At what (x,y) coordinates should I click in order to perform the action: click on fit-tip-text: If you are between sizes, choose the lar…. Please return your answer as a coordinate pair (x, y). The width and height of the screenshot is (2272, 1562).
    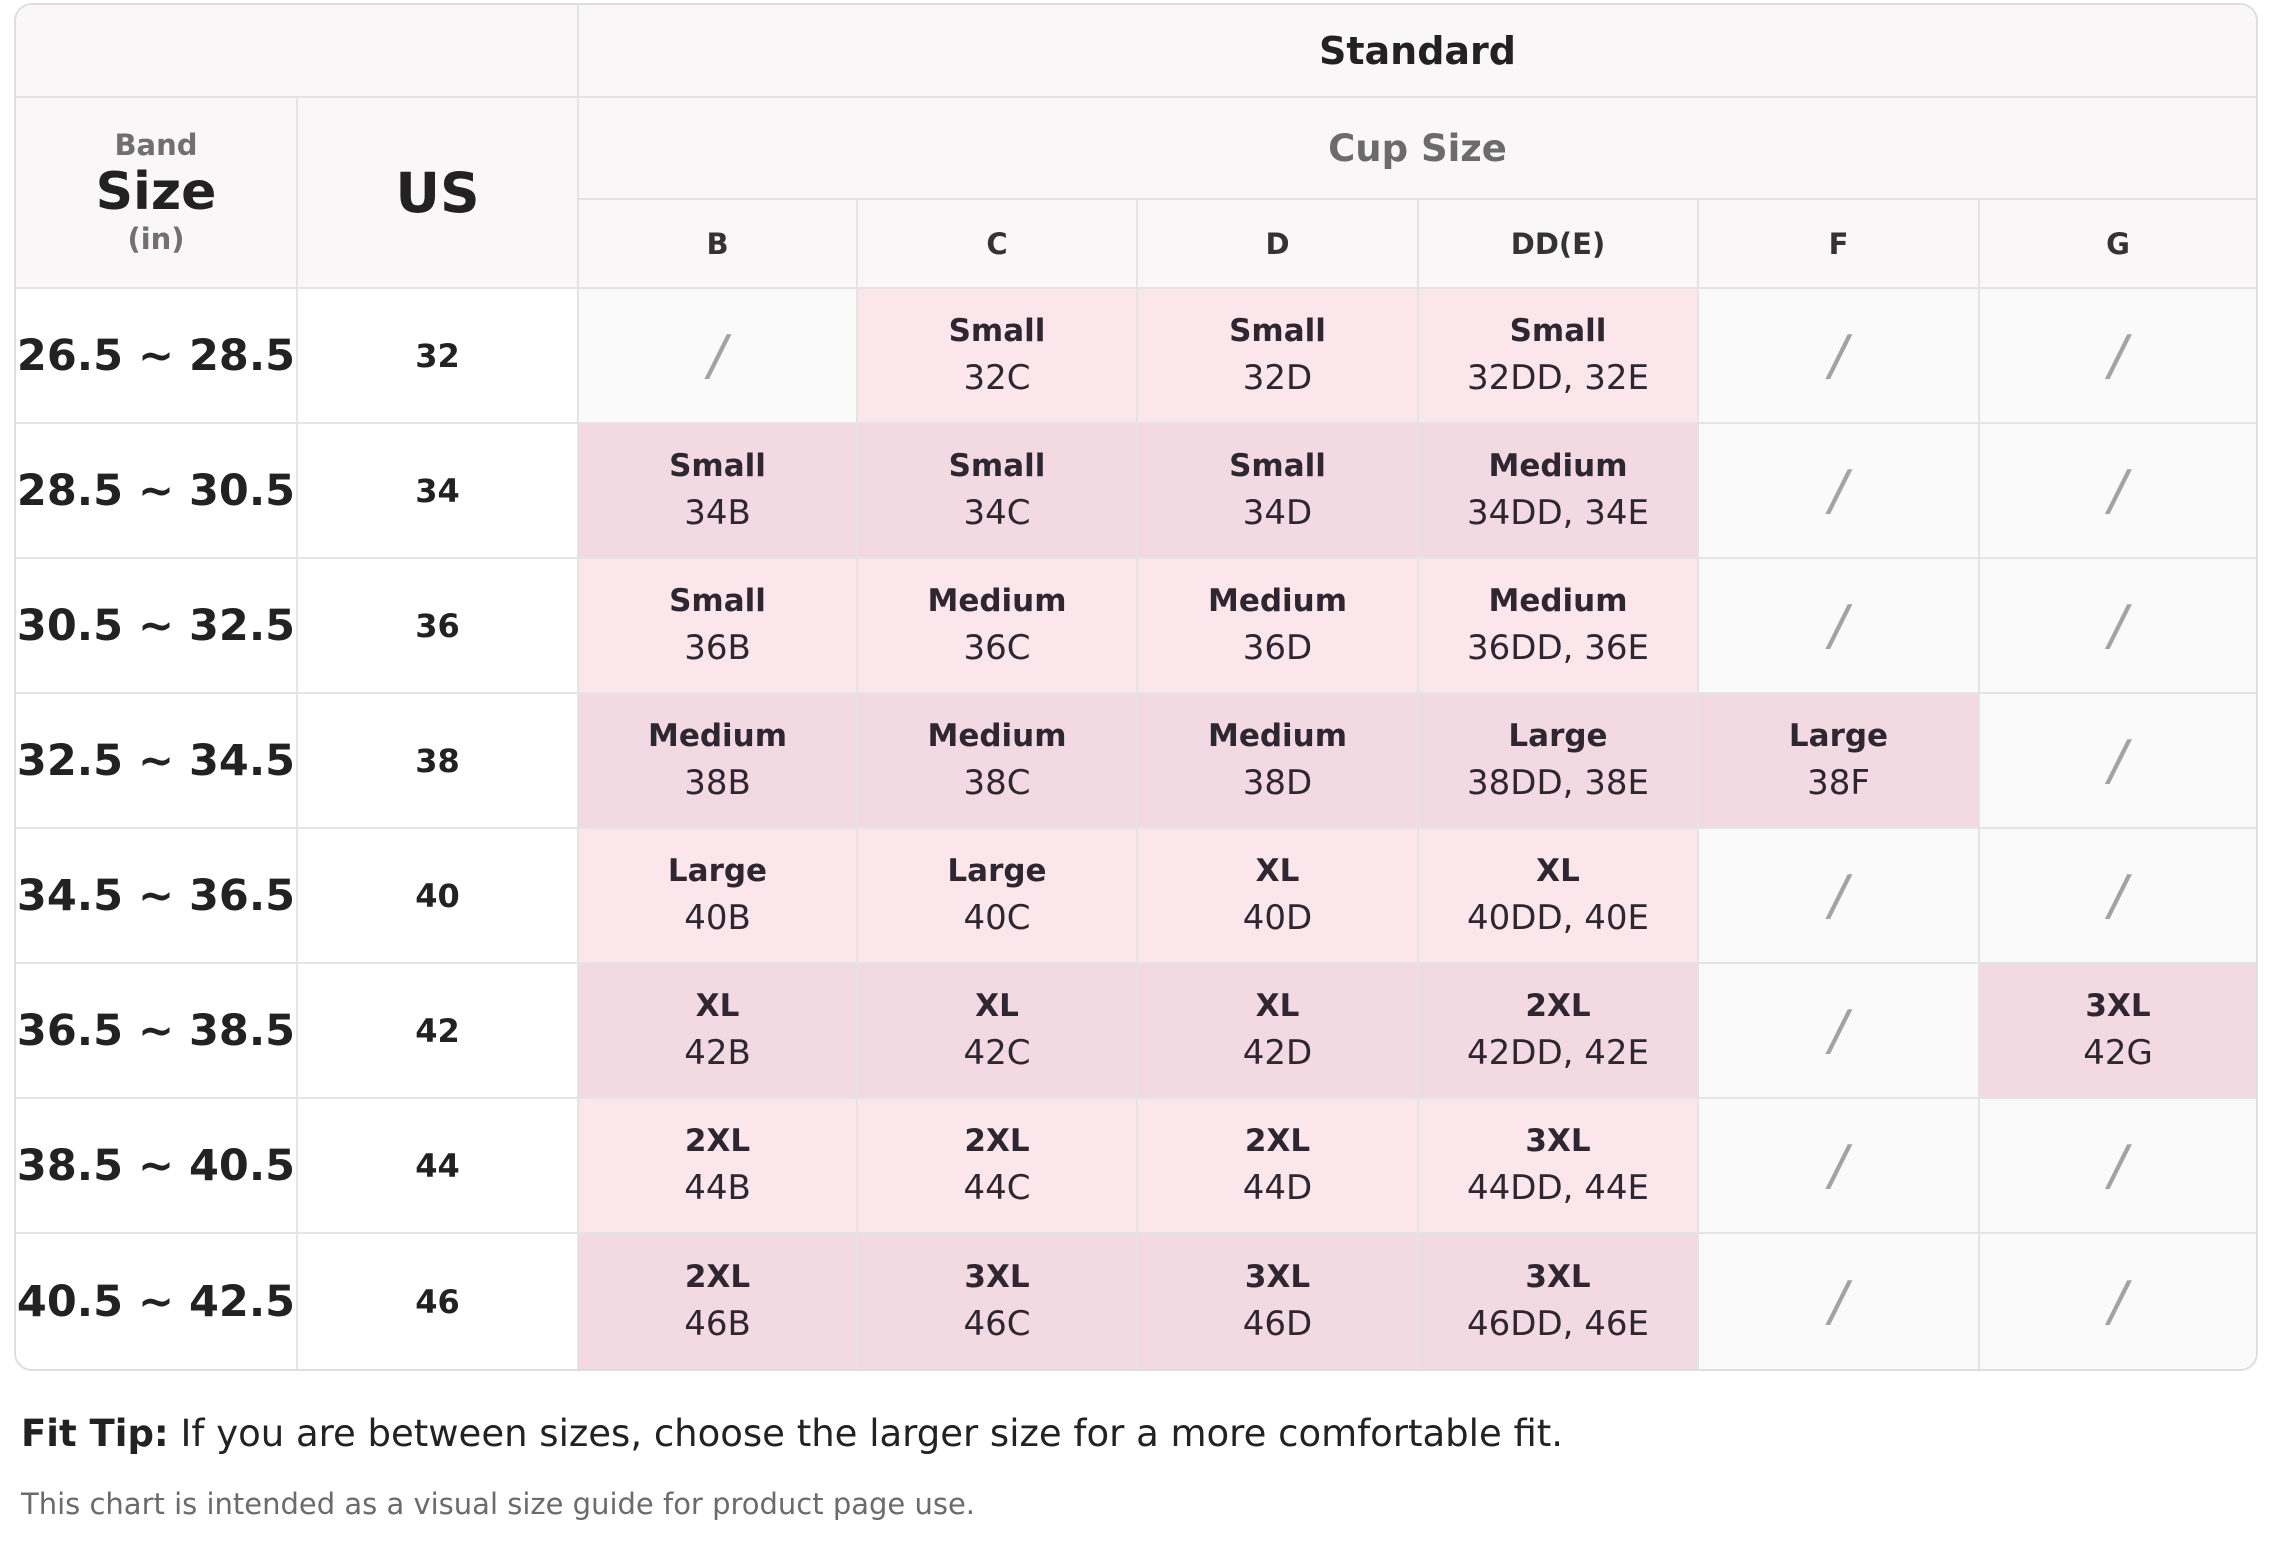
    Looking at the image, I should click on (872, 1433).